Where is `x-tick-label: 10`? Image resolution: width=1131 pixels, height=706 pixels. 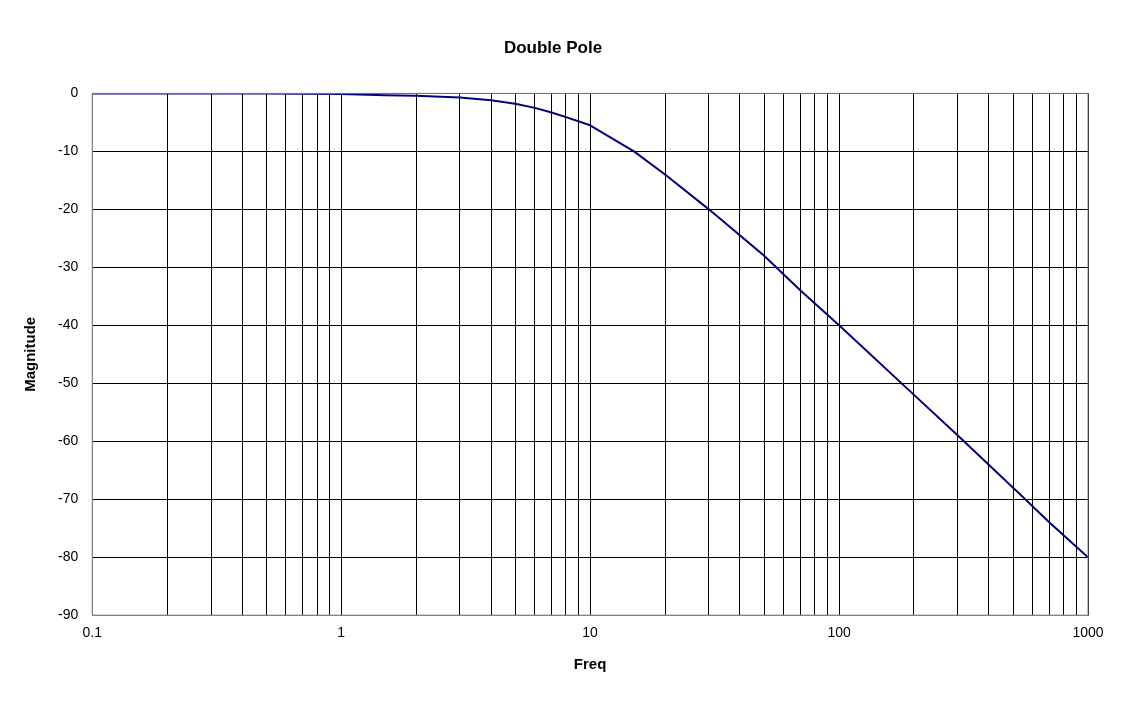
x-tick-label: 10 is located at coordinates (590, 632).